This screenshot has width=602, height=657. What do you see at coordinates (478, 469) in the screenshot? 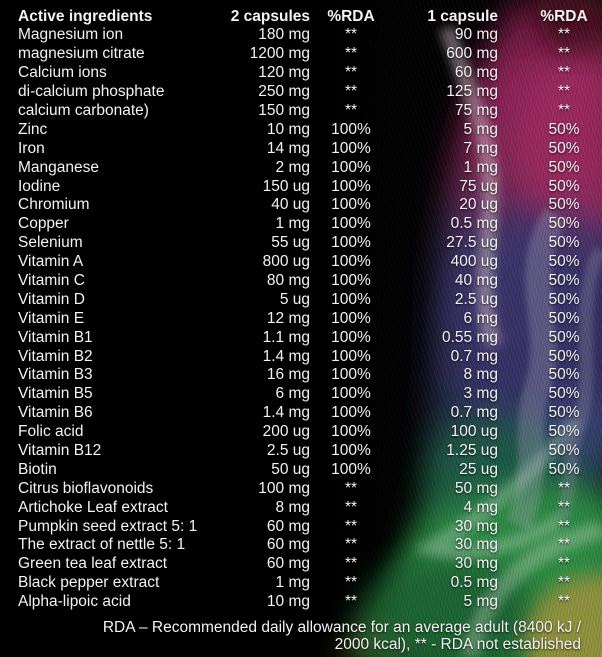
I see `amount-1-capsule: 25 ug` at bounding box center [478, 469].